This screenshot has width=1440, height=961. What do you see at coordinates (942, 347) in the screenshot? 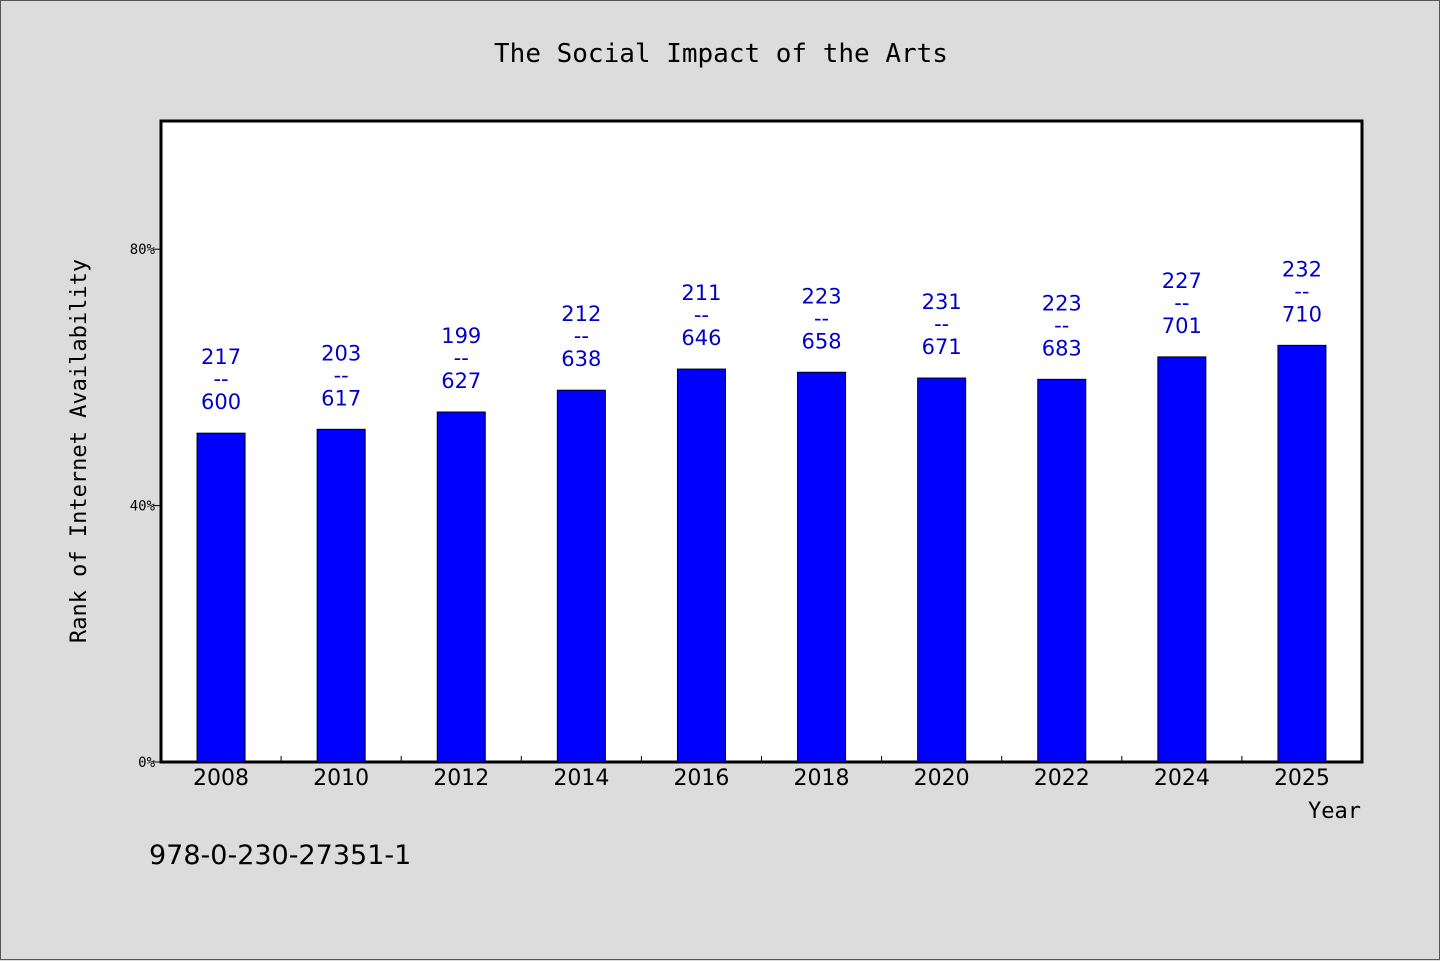
I see `data-label-bottom: 671` at bounding box center [942, 347].